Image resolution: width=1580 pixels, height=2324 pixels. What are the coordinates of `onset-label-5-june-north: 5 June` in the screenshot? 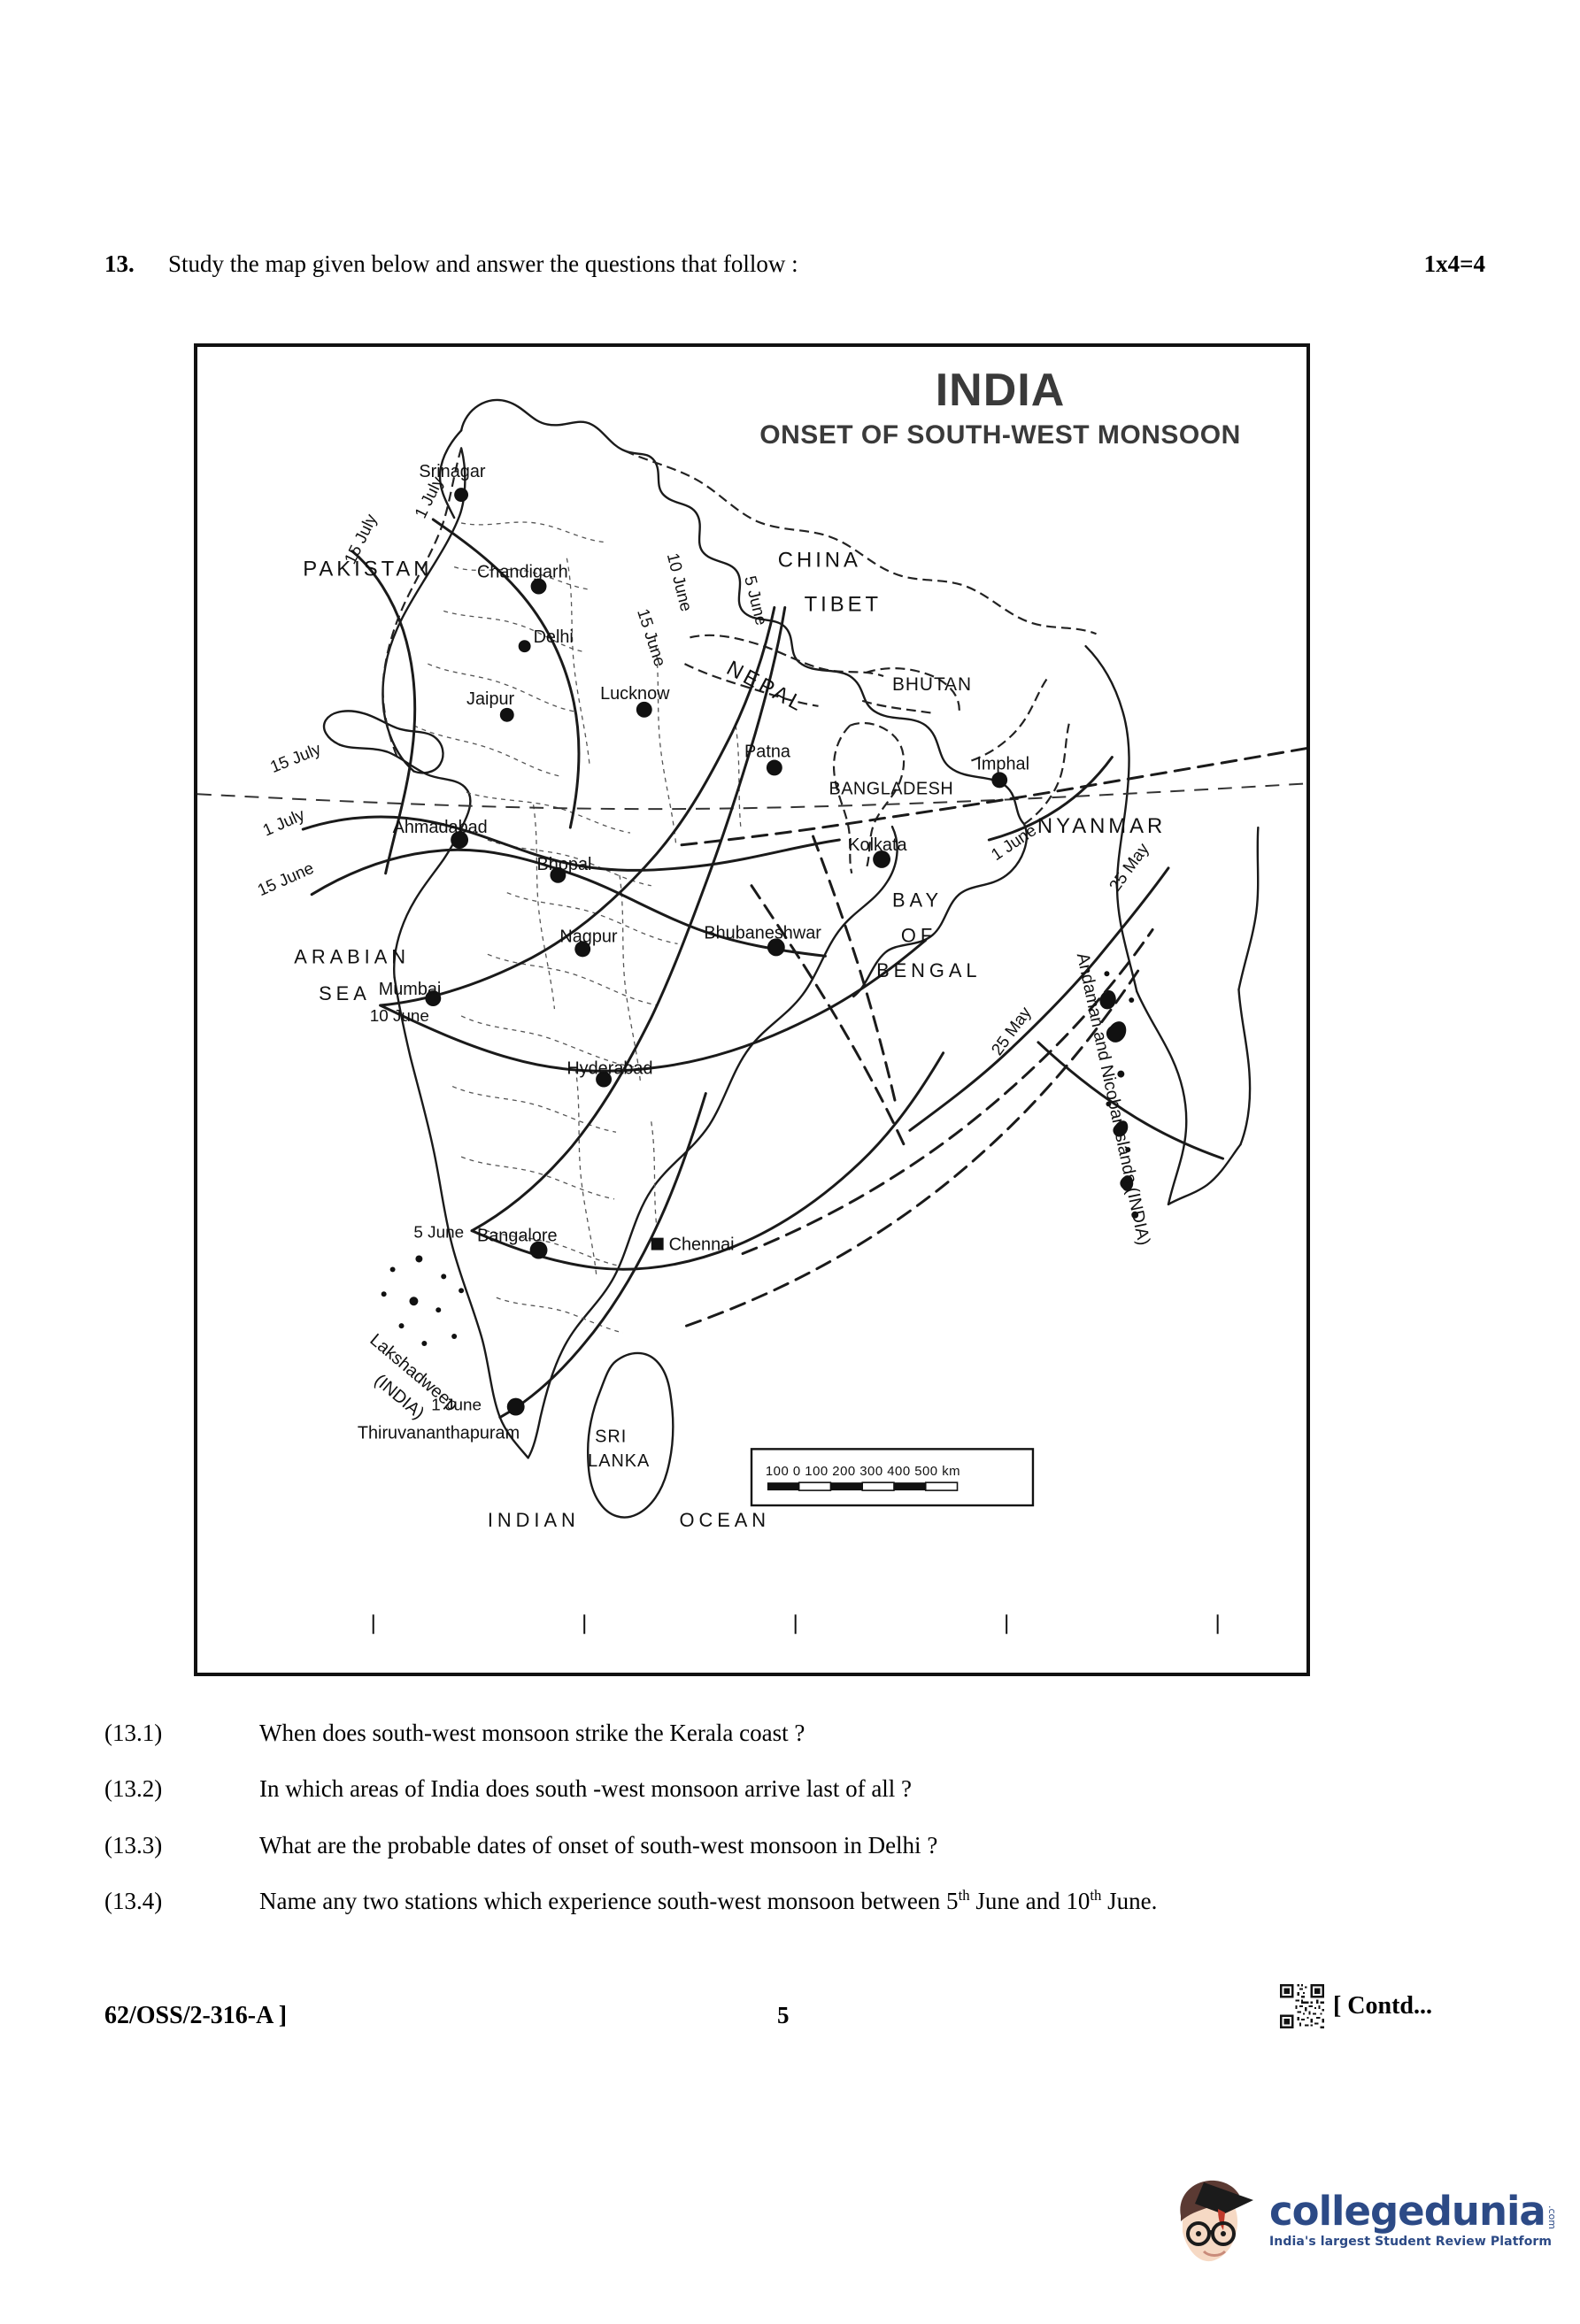 It's located at (755, 600).